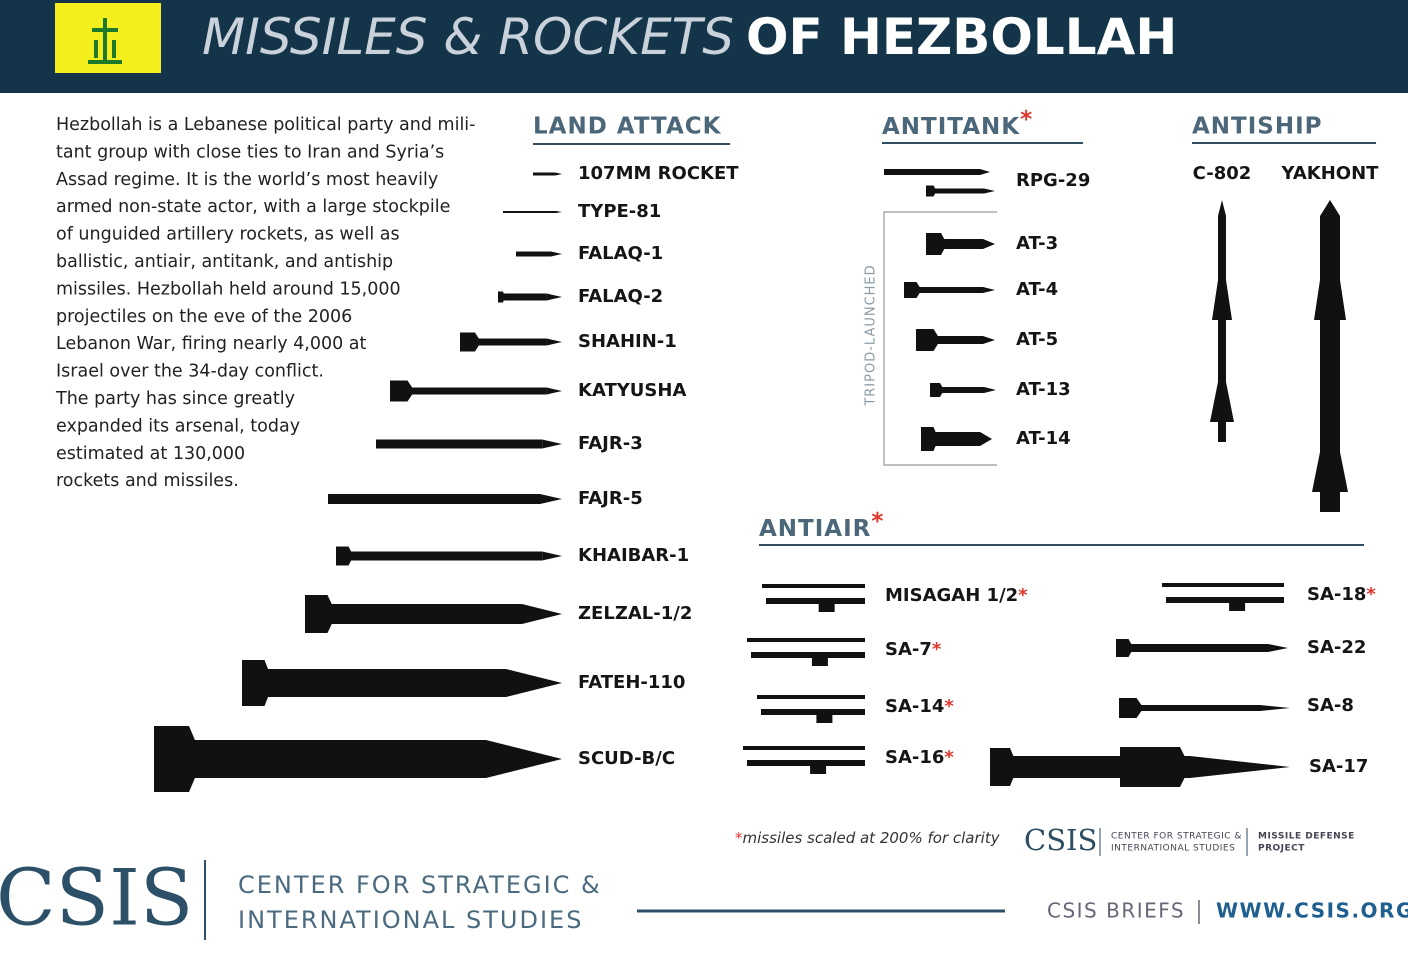 The image size is (1408, 971). Describe the element at coordinates (619, 211) in the screenshot. I see `weapon-label: TYPE-81` at that location.